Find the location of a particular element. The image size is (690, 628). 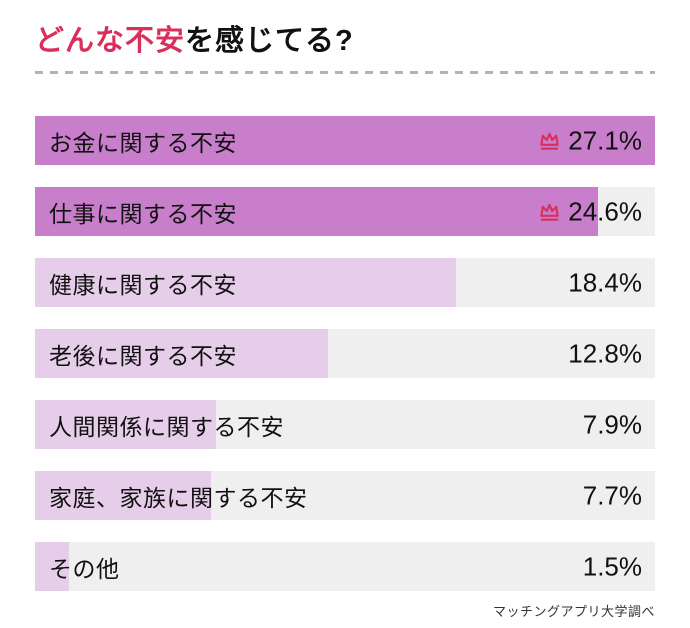

percent-text: 1.5% is located at coordinates (612, 566).